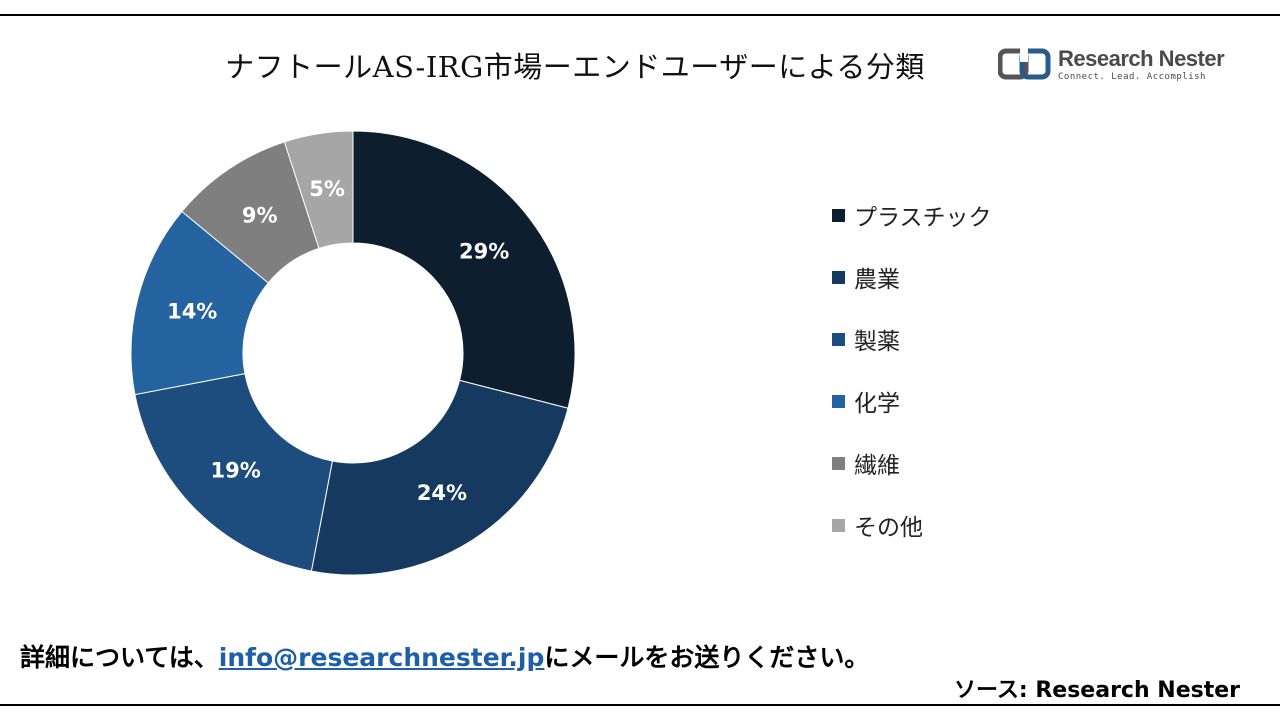  I want to click on footer-suffix: にメールをお送りください。, so click(707, 657).